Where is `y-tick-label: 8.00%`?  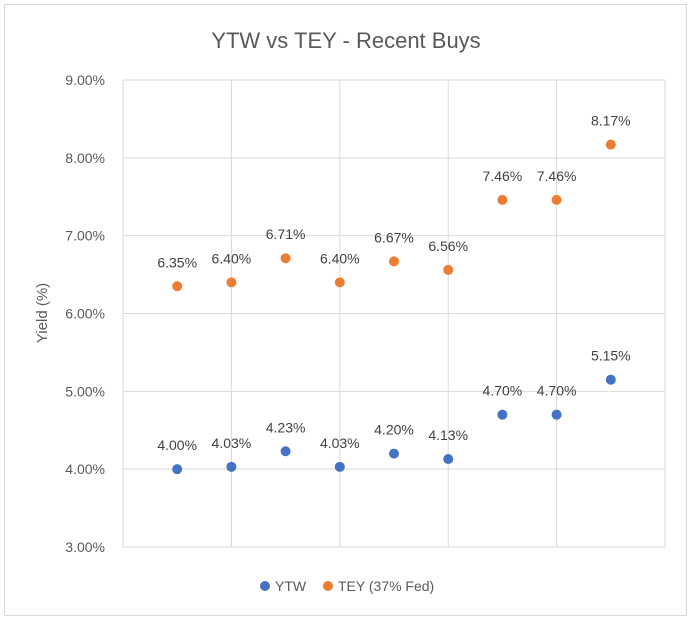
y-tick-label: 8.00% is located at coordinates (85, 158).